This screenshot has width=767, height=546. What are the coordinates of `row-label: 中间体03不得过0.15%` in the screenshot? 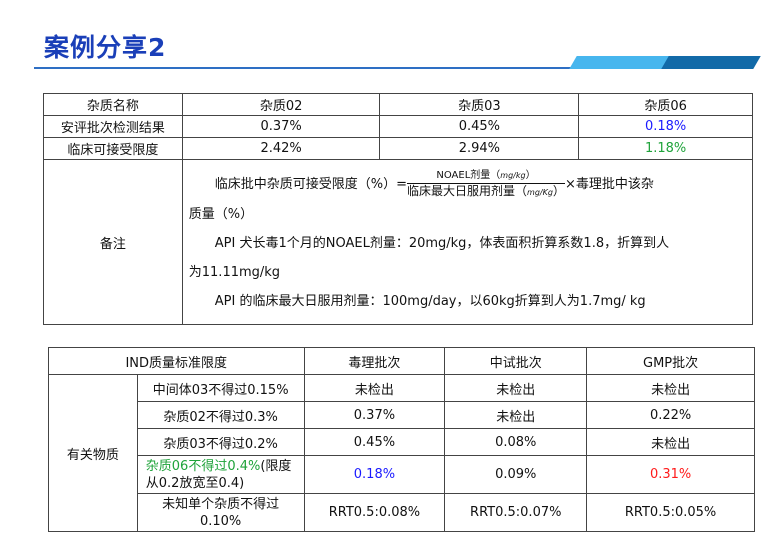 It's located at (220, 388).